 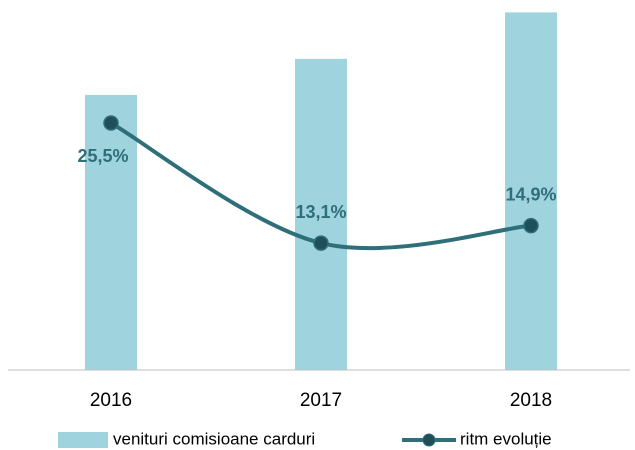 What do you see at coordinates (102, 156) in the screenshot?
I see `data-label: 25,5%` at bounding box center [102, 156].